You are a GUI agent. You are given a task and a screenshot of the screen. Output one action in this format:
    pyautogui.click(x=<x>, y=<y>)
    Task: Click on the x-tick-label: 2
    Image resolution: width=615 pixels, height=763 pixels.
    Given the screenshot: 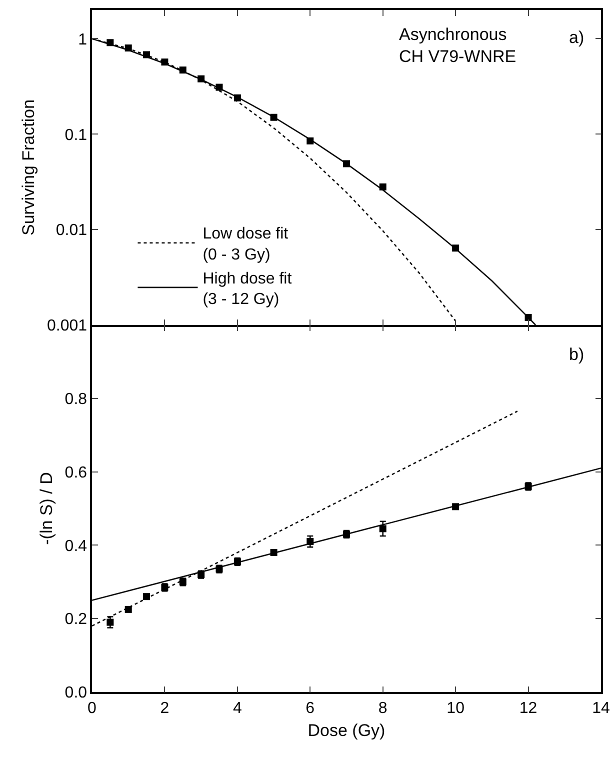 What is the action you would take?
    pyautogui.click(x=165, y=708)
    